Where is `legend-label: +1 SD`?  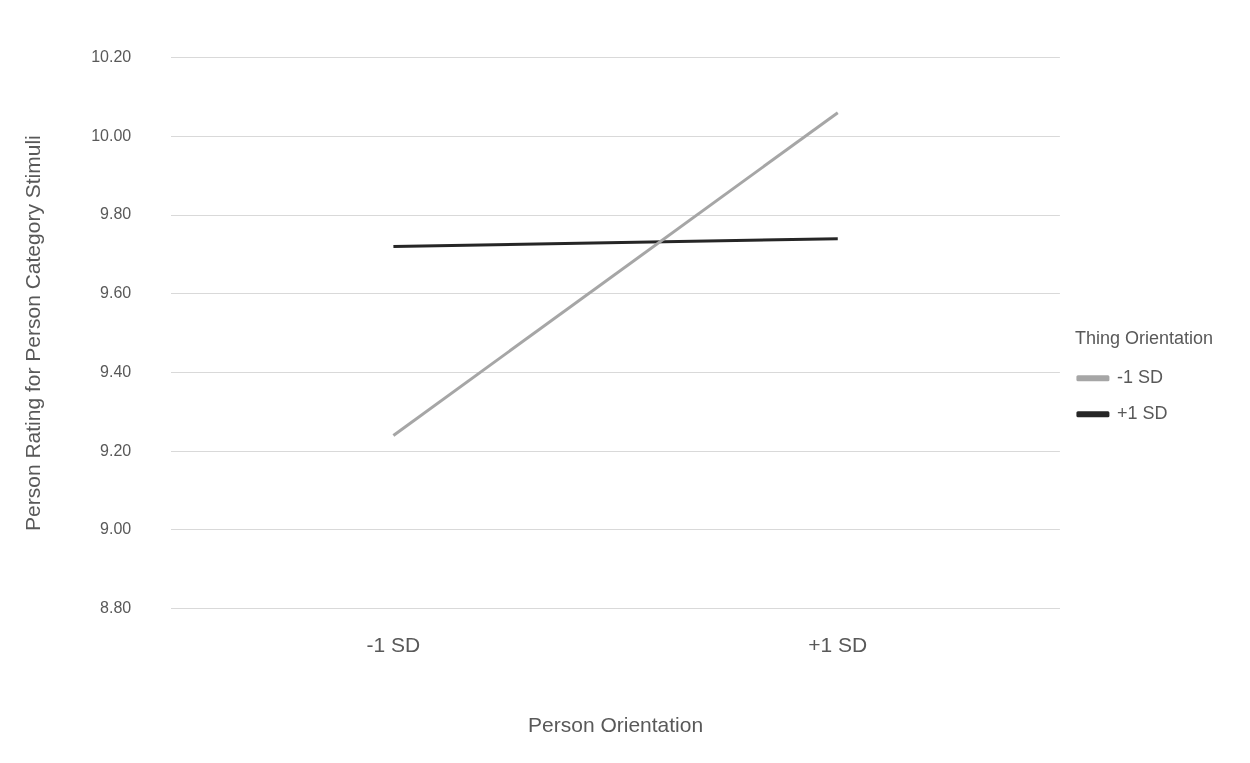
legend-label: +1 SD is located at coordinates (1142, 413).